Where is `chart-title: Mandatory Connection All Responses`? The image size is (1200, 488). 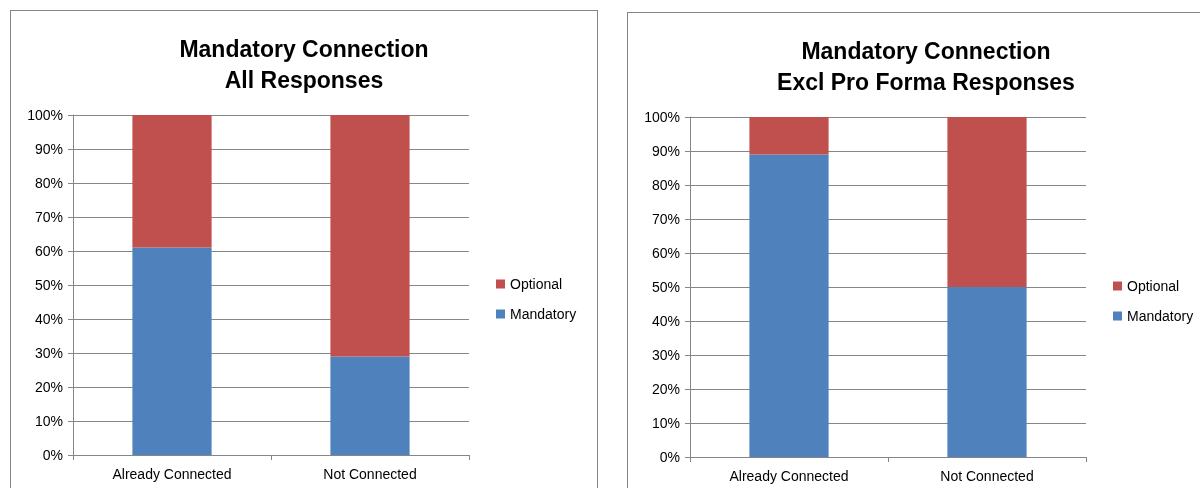
chart-title: Mandatory Connection All Responses is located at coordinates (304, 64).